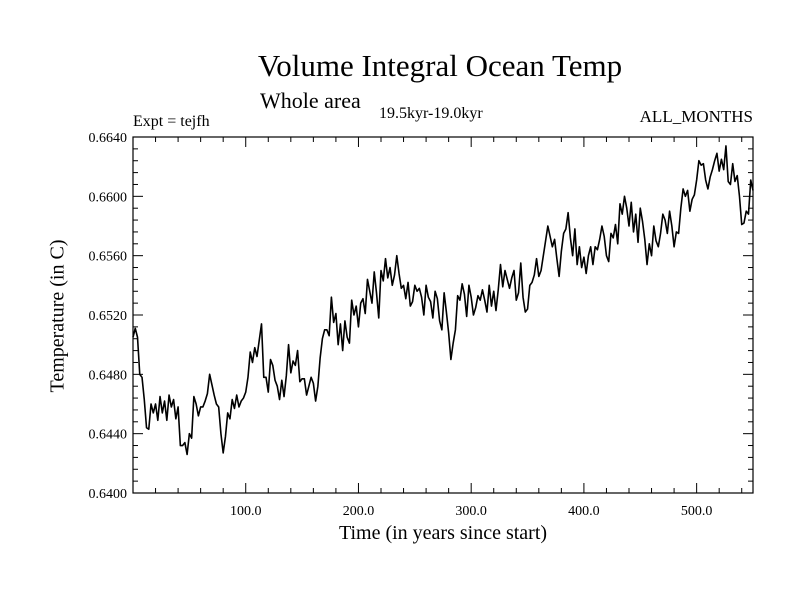  Describe the element at coordinates (108, 316) in the screenshot. I see `y-tick-label: 0.6520` at that location.